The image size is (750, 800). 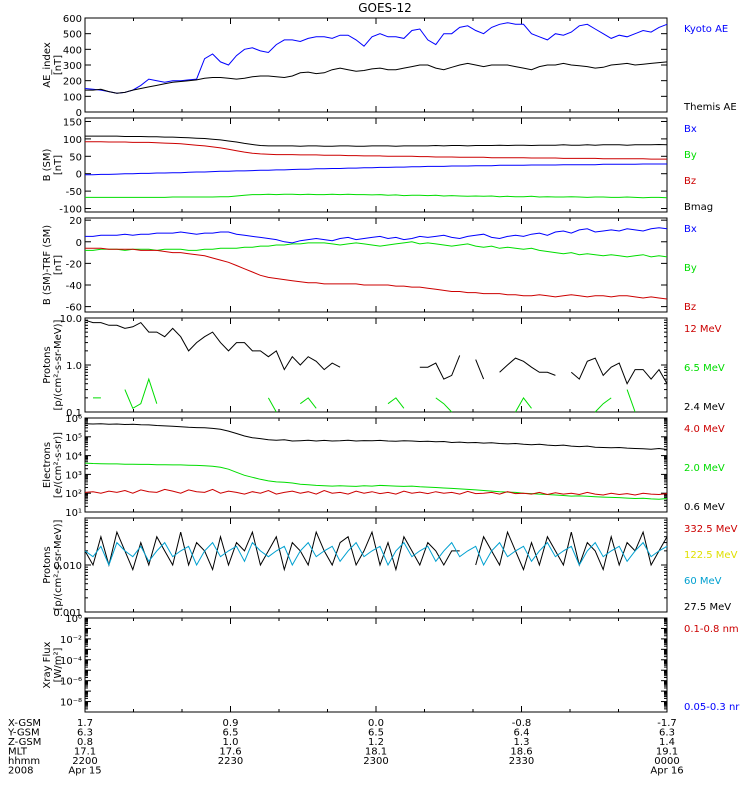 I want to click on y-axis-label: B (SM), so click(x=47, y=164).